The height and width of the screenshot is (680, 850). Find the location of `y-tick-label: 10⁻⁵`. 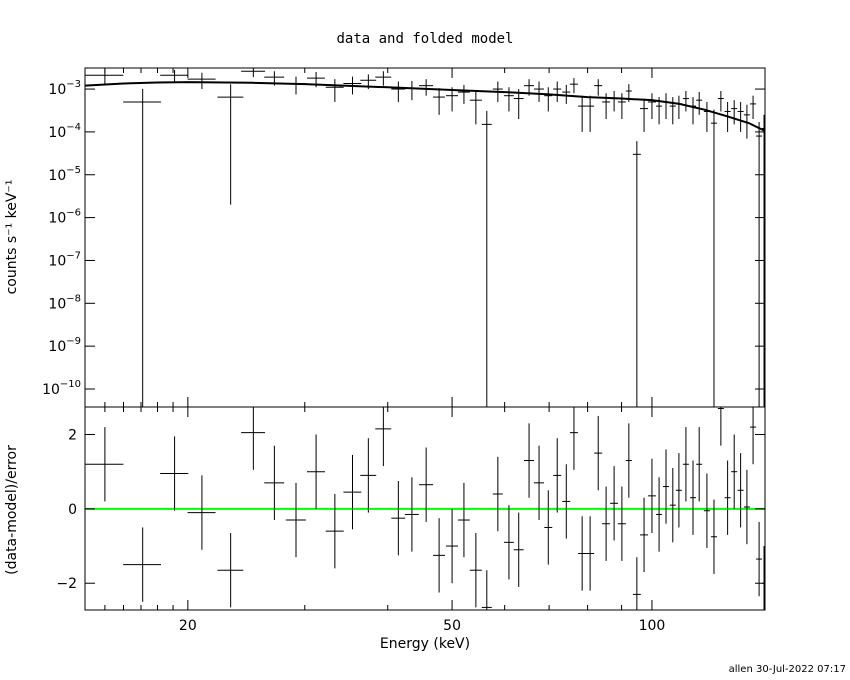

y-tick-label: 10⁻⁵ is located at coordinates (64, 174).